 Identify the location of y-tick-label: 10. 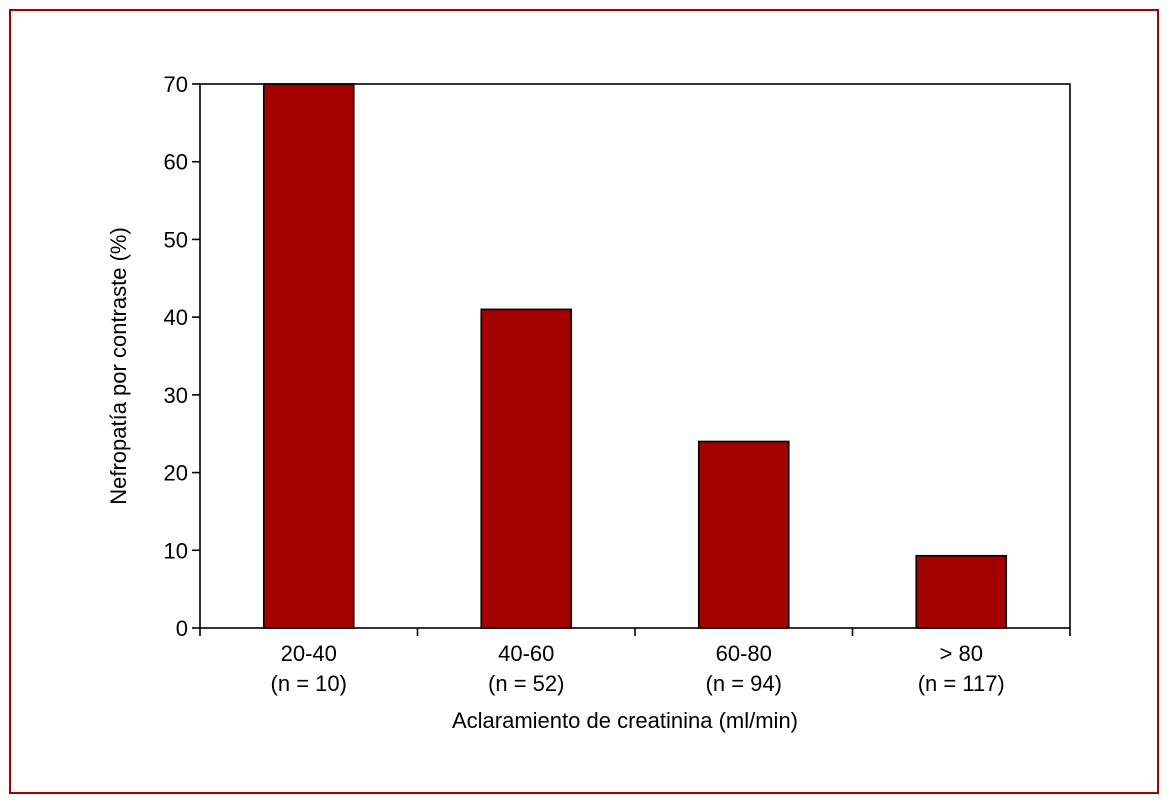
(176, 550).